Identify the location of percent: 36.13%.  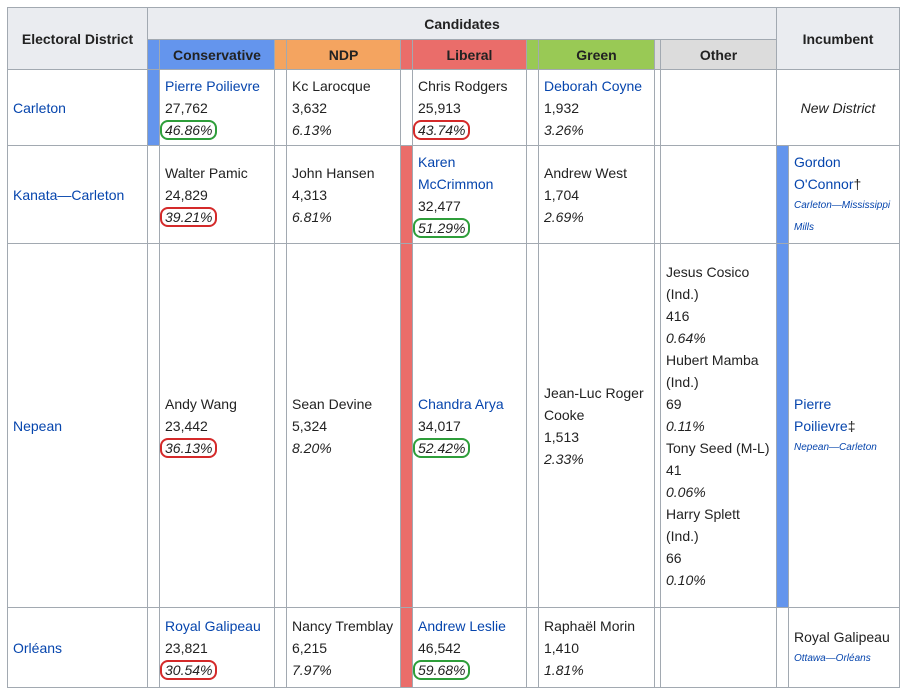
(189, 447).